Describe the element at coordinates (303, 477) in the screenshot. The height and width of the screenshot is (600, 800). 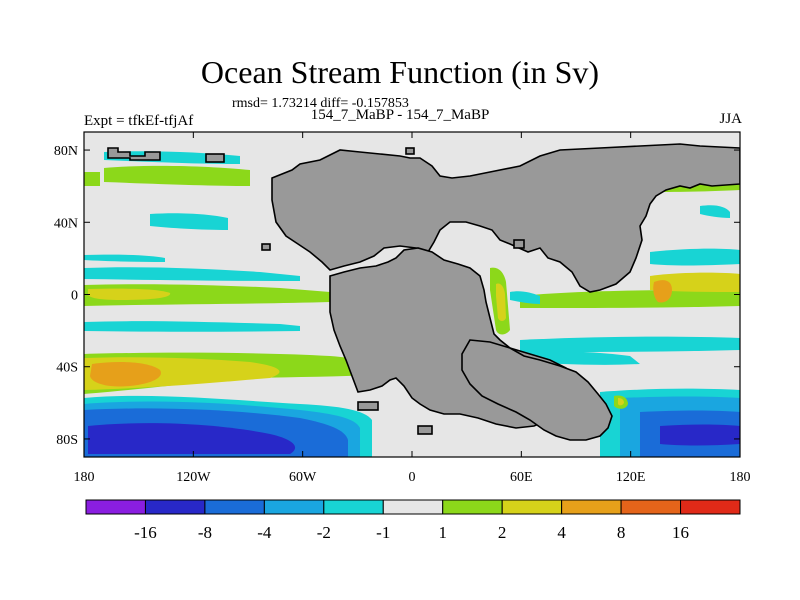
I see `lon-tick-label: 60W` at that location.